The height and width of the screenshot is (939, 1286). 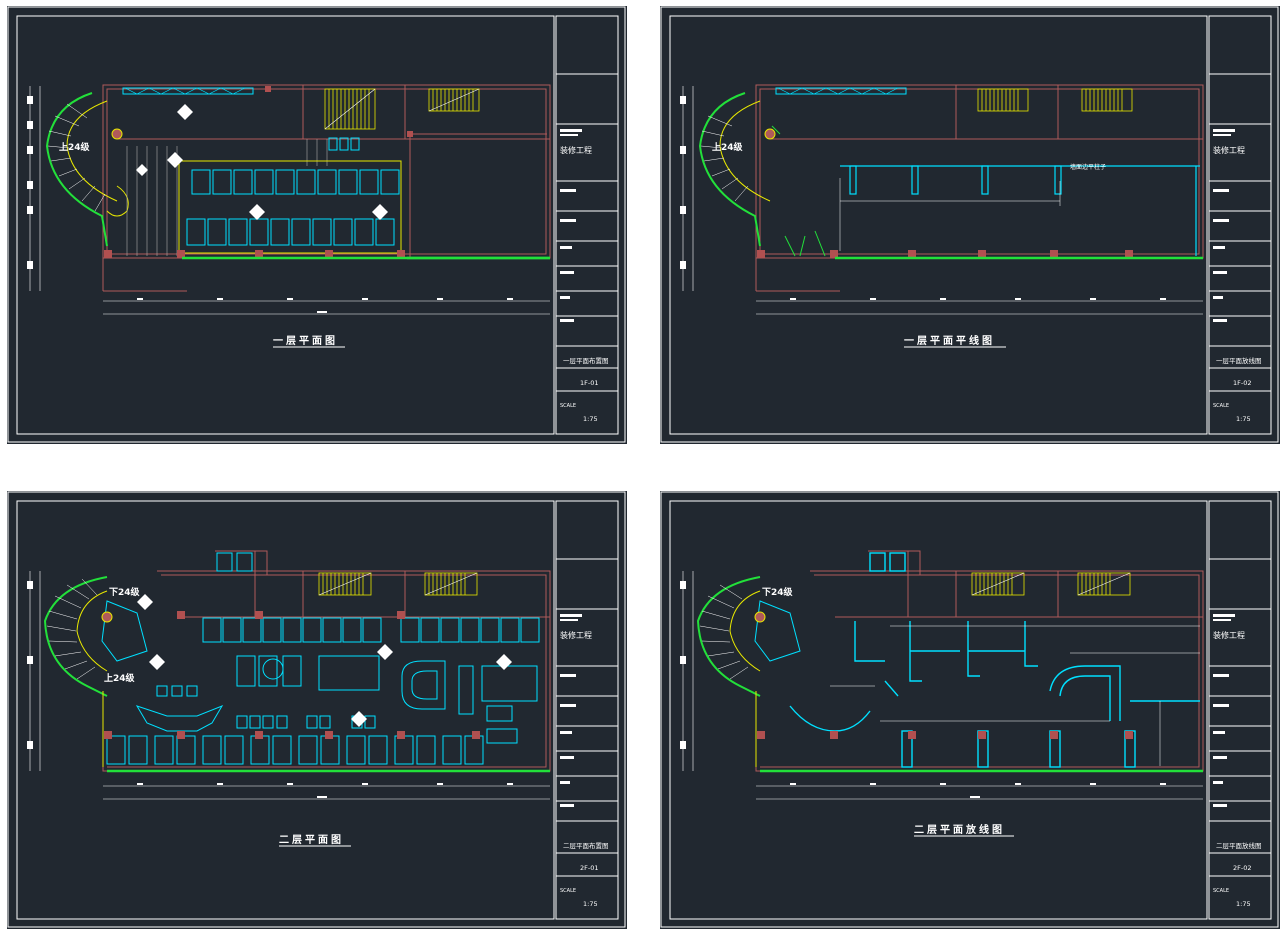 What do you see at coordinates (1239, 360) in the screenshot?
I see `drawing-name: 一层平面放线图` at bounding box center [1239, 360].